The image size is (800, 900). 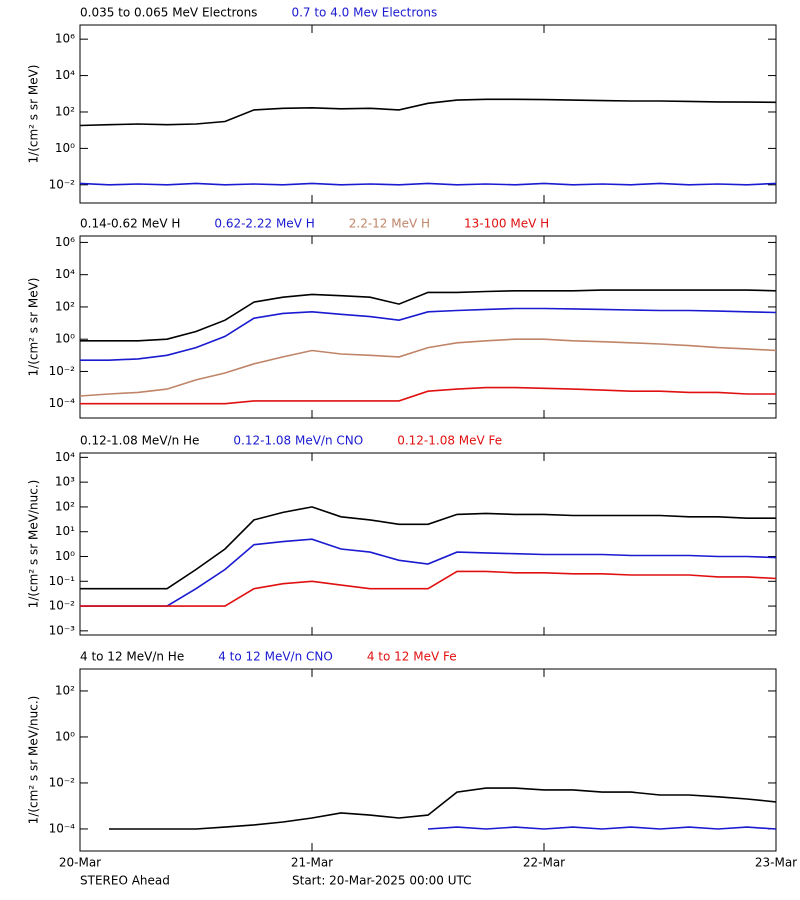 I want to click on legend-entry: 4 to 12 MeV Fe, so click(x=412, y=657).